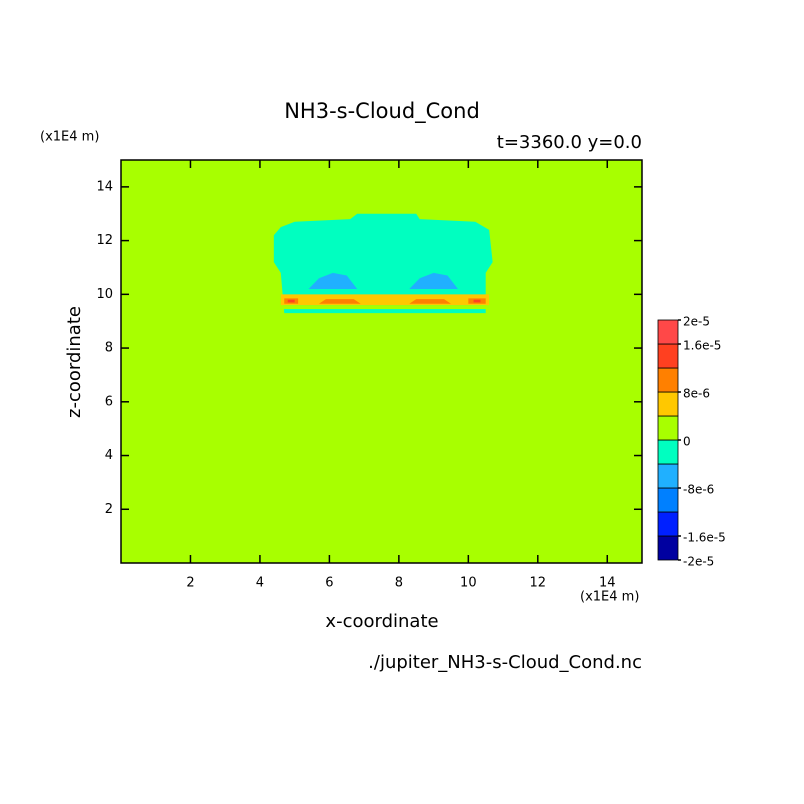 Image resolution: width=804 pixels, height=804 pixels. Describe the element at coordinates (381, 621) in the screenshot. I see `x-axis-label: x-coordinate` at that location.